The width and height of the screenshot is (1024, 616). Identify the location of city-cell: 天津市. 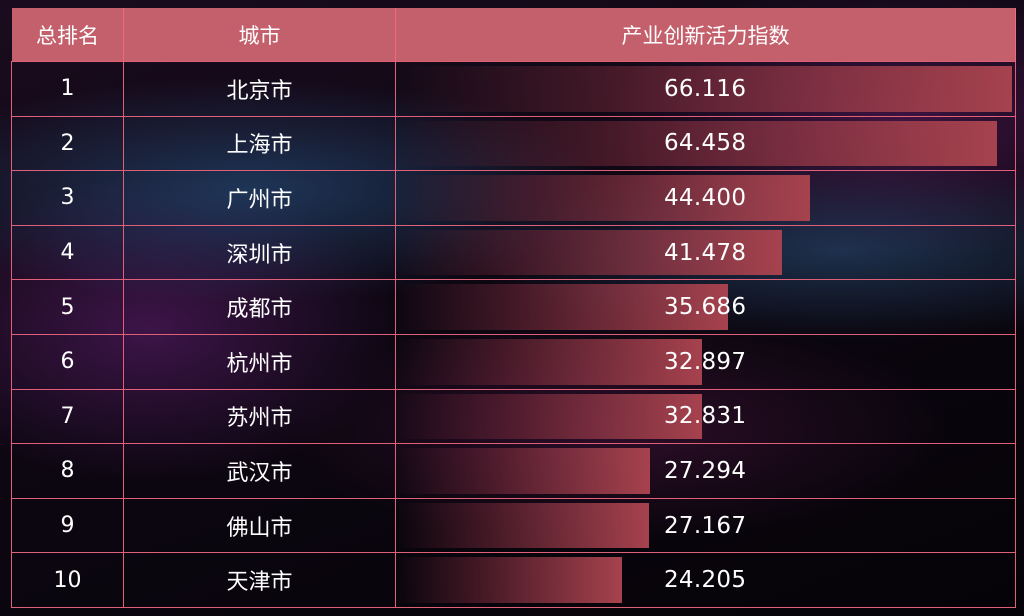
(259, 580).